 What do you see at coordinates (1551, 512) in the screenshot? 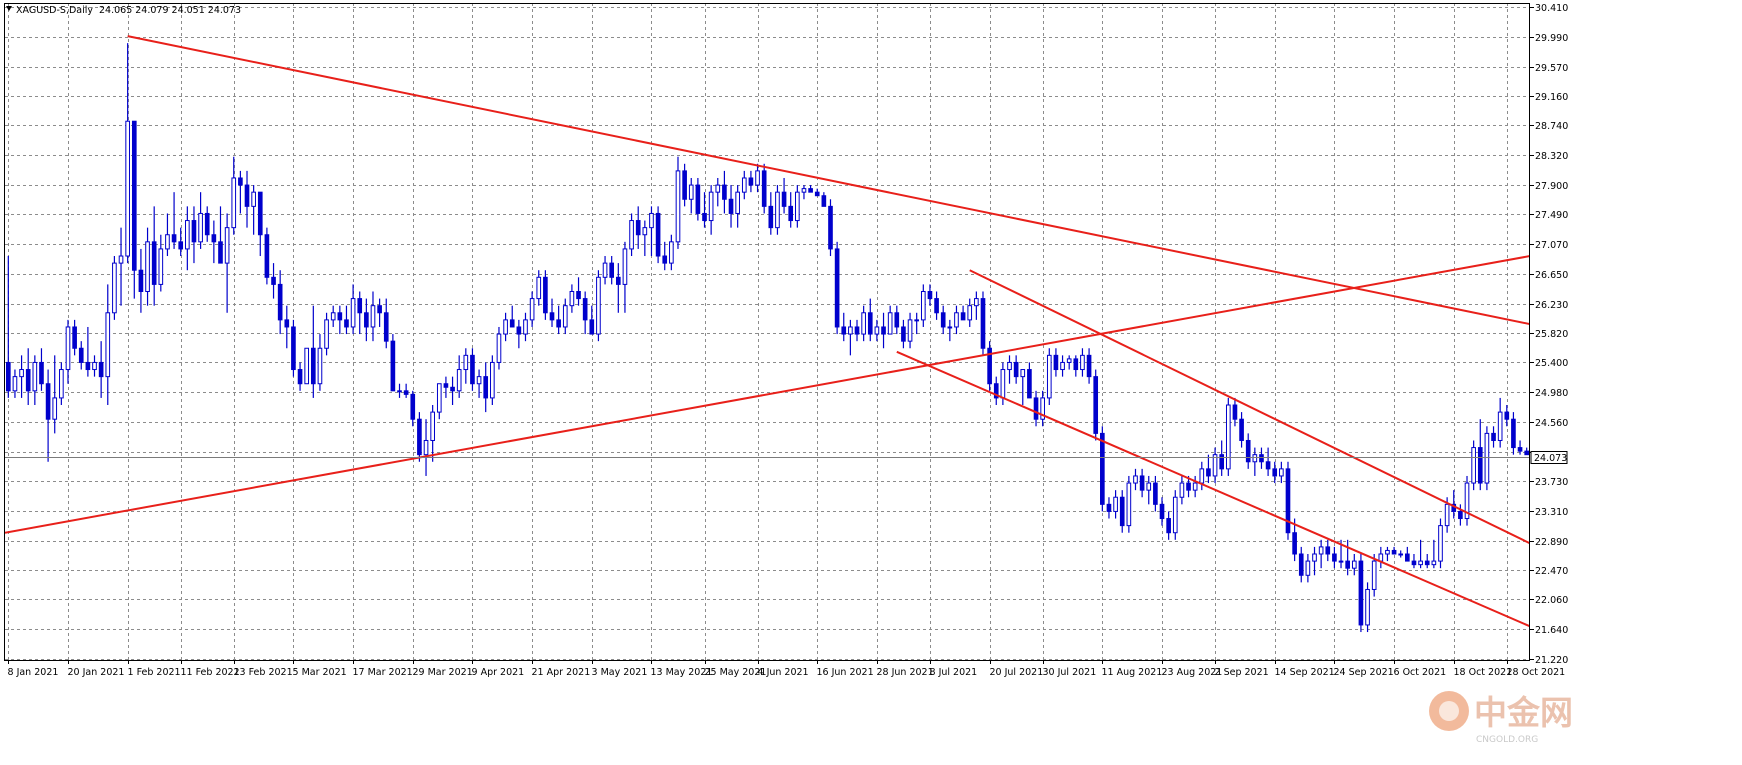
I see `y-tick-label: 23.310` at bounding box center [1551, 512].